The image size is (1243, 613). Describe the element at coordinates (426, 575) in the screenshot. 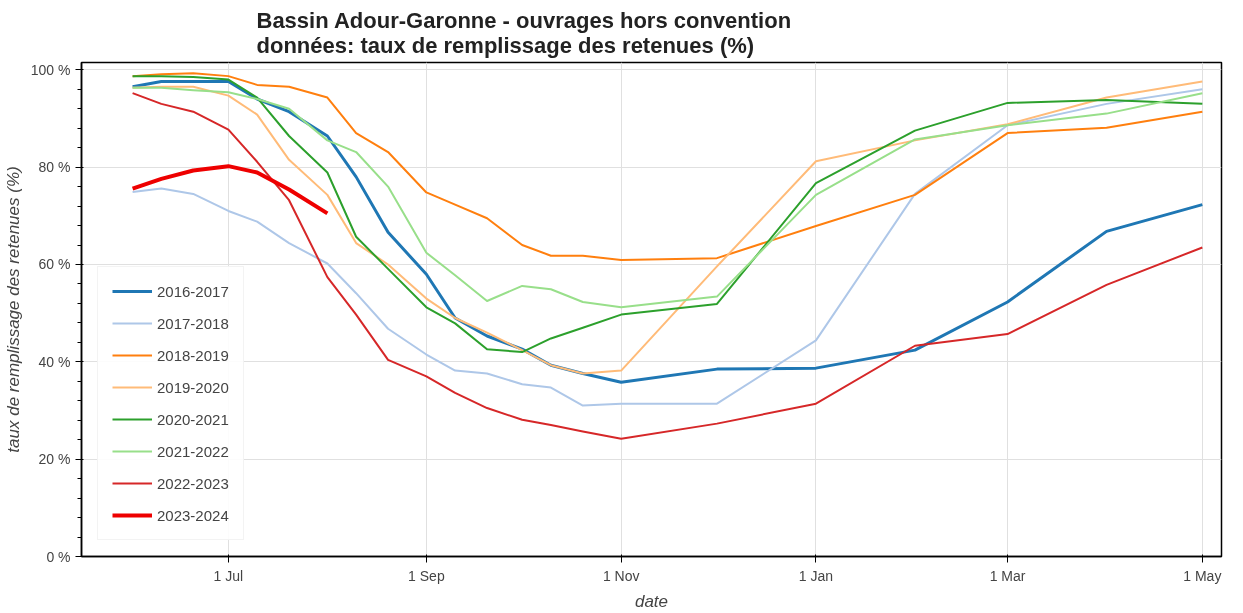

I see `x-tick-label: 1 Sep` at that location.